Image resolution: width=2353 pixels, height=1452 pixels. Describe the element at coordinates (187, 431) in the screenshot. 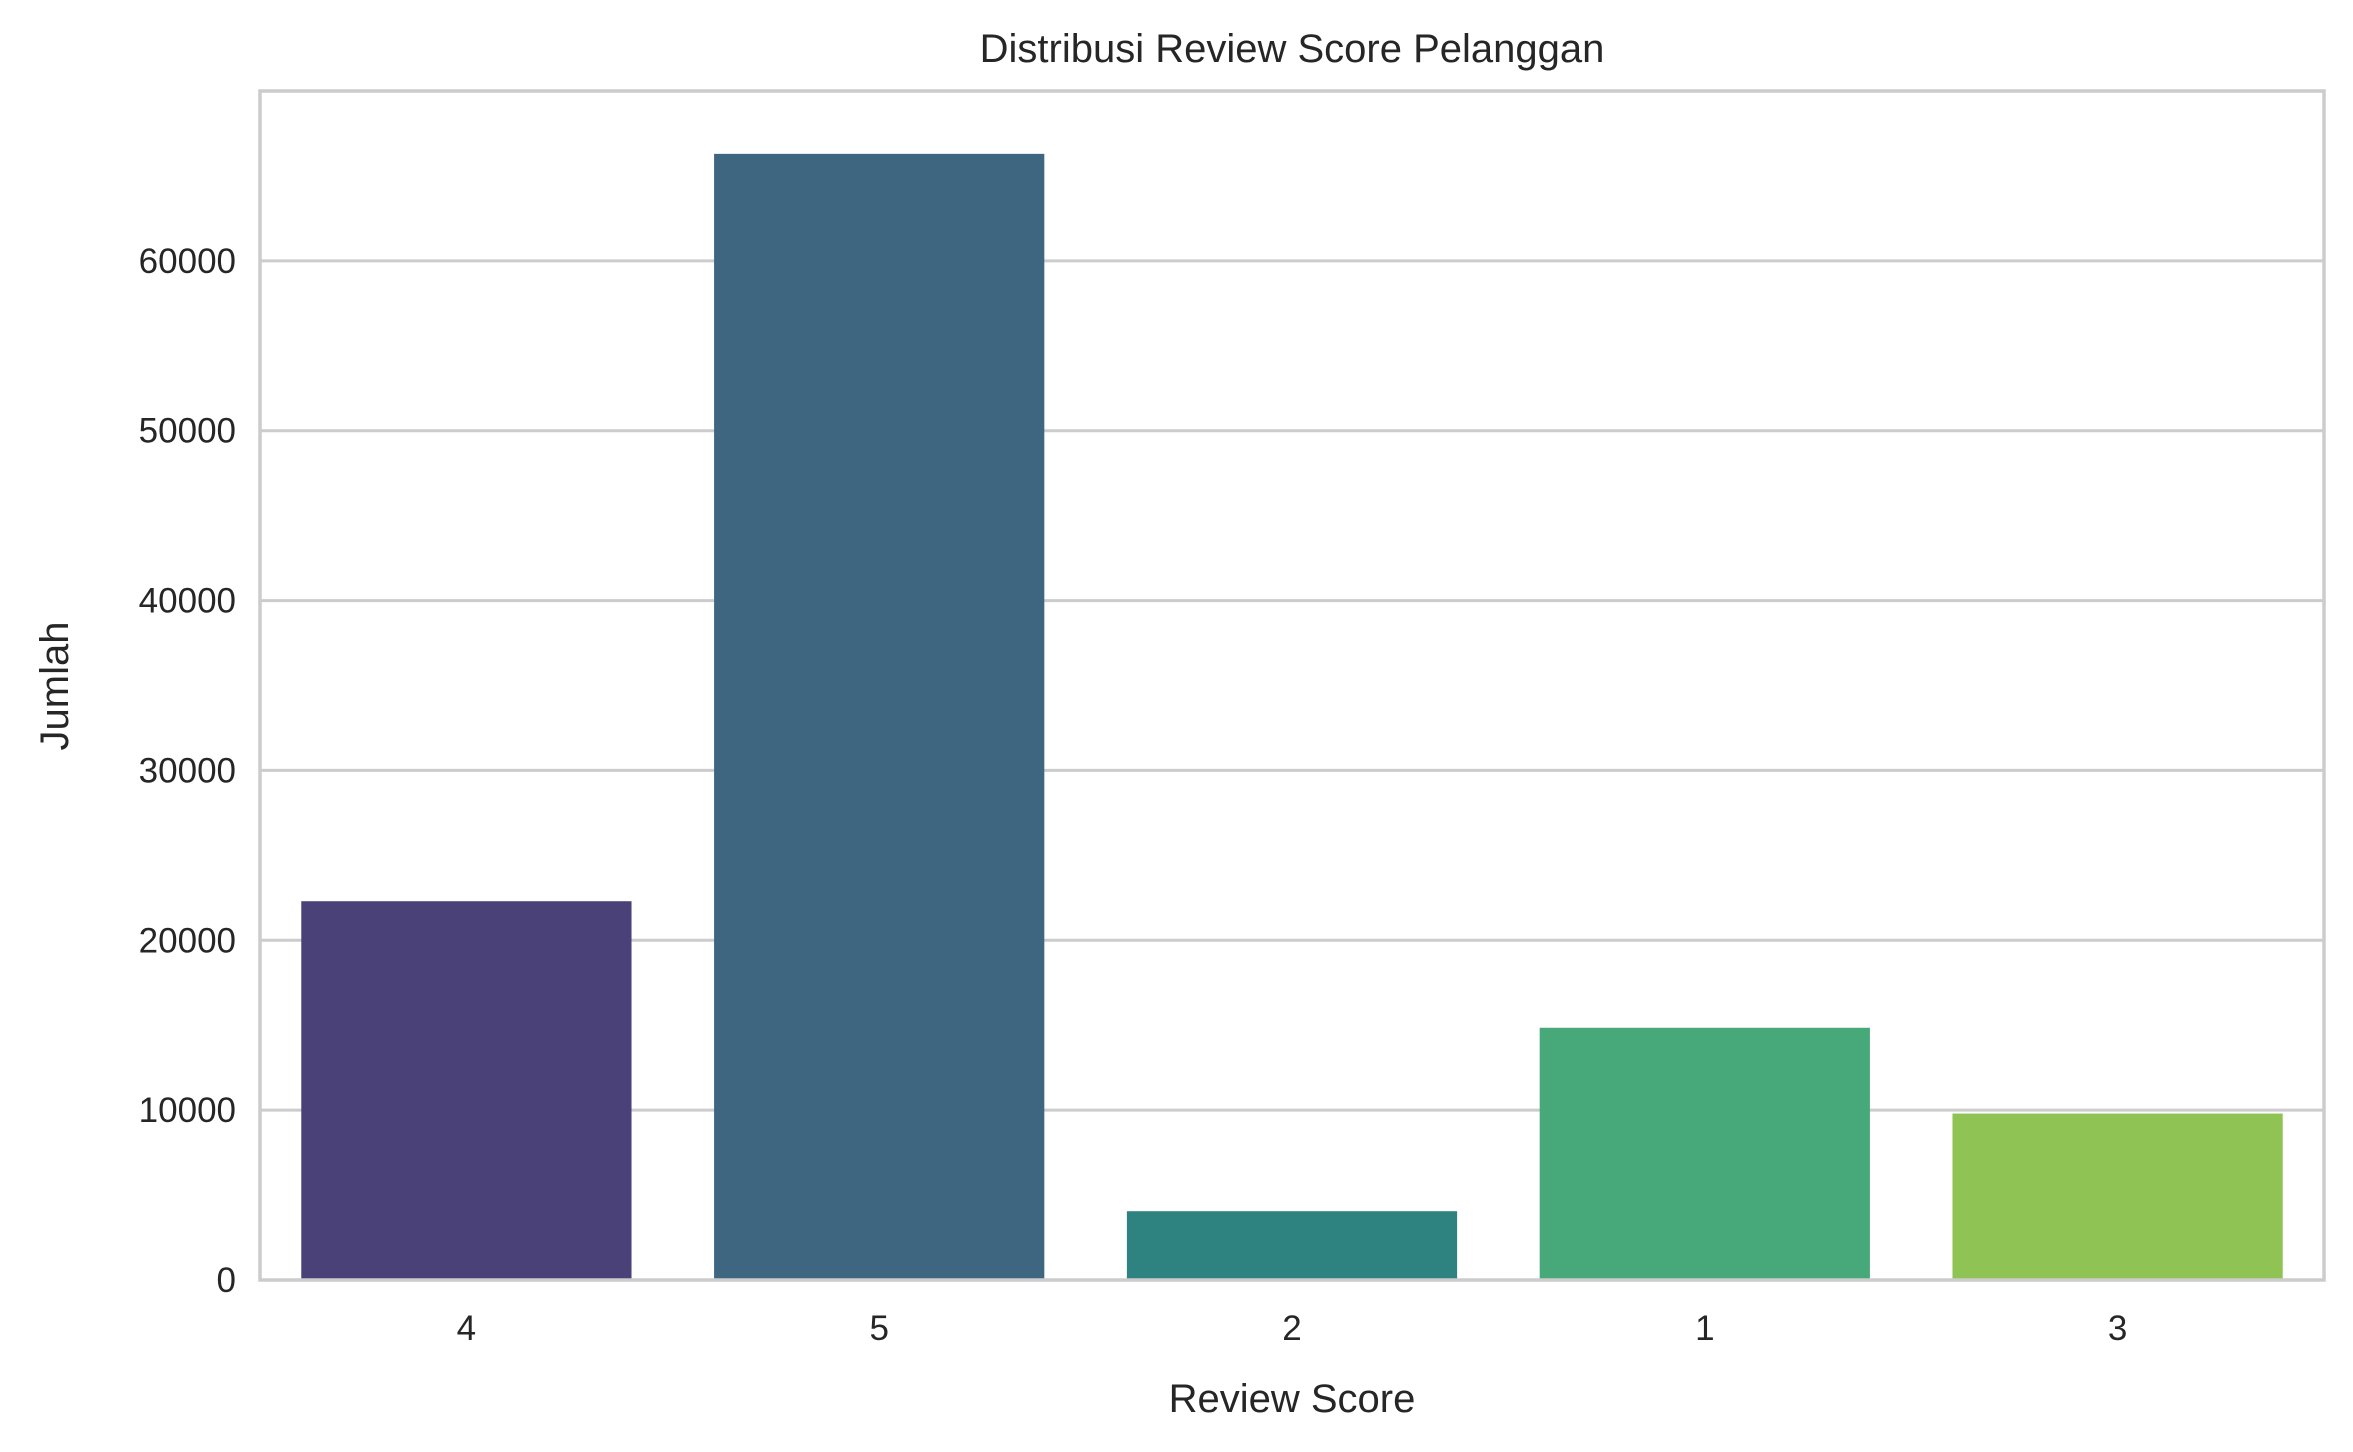

I see `y-tick-label: 50000` at that location.